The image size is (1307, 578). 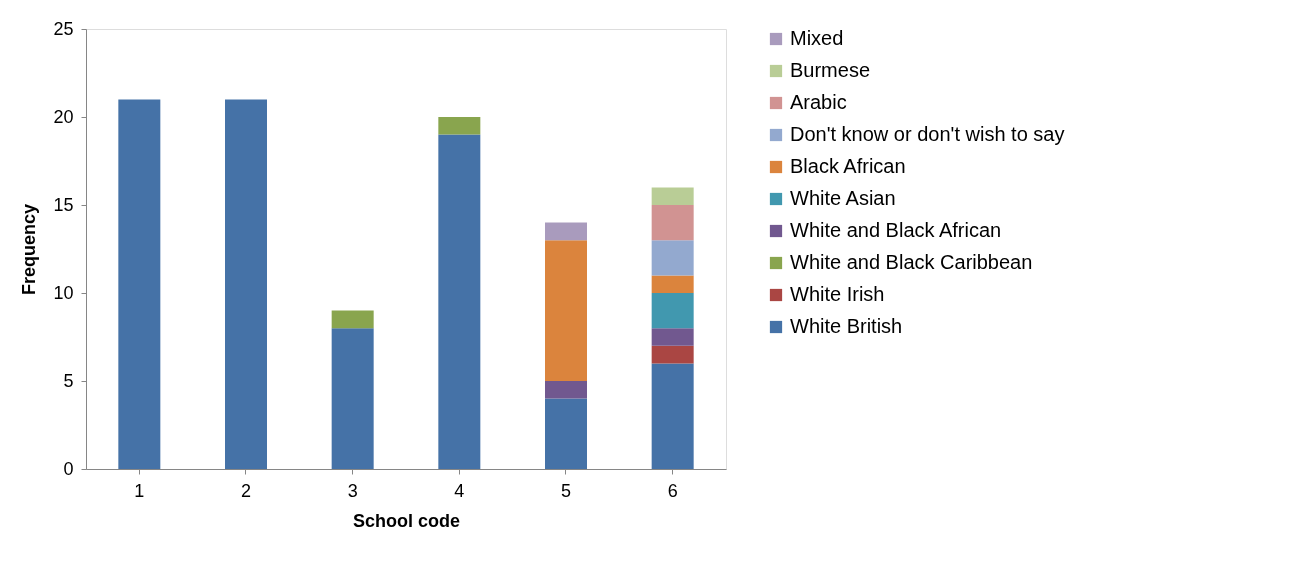 What do you see at coordinates (911, 262) in the screenshot?
I see `legend-label: White and Black Caribbean` at bounding box center [911, 262].